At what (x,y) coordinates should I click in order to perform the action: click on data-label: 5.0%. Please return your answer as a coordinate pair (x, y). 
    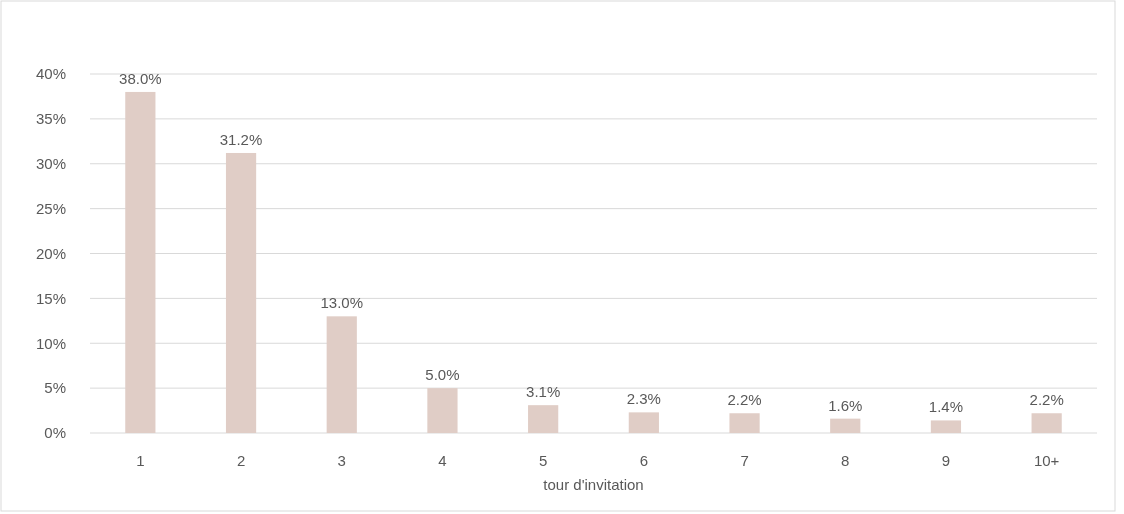
    Looking at the image, I should click on (442, 375).